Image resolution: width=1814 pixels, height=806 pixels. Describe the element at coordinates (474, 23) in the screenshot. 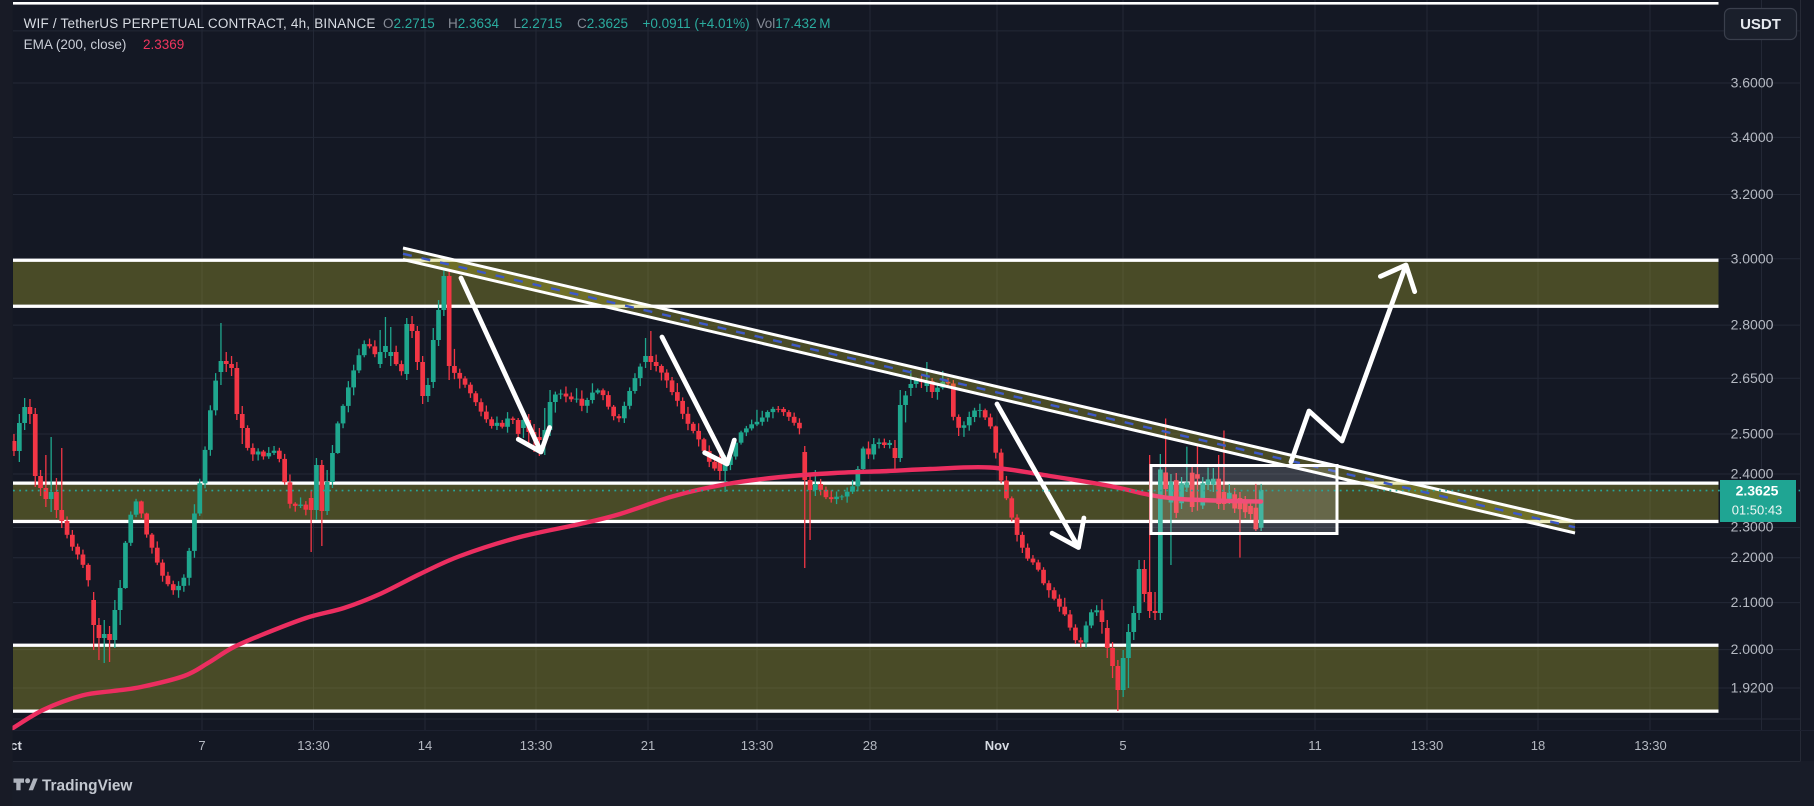

I see `svg-text: H2.3634` at that location.